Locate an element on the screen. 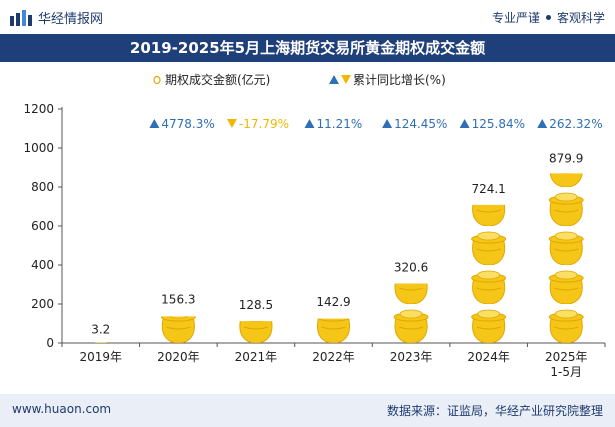 This screenshot has height=427, width=615. x-tick-label: 2020年 is located at coordinates (178, 357).